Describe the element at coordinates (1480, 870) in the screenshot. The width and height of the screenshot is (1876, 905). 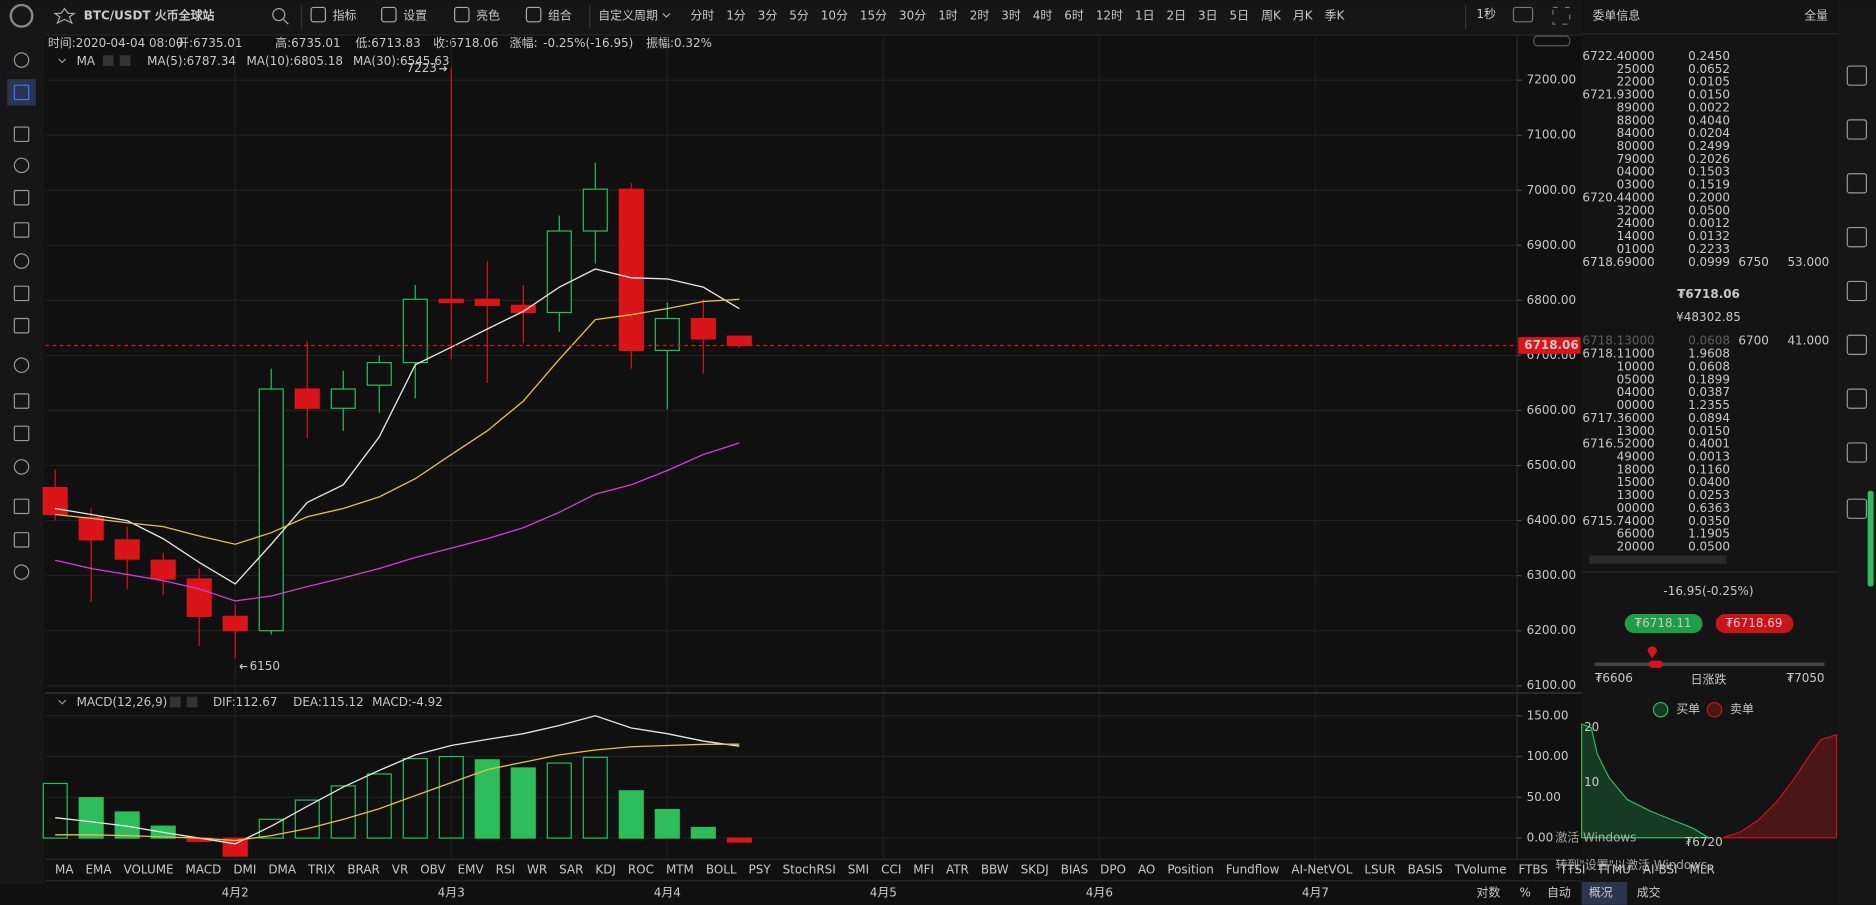
I see `indicator-tab: TVolume` at that location.